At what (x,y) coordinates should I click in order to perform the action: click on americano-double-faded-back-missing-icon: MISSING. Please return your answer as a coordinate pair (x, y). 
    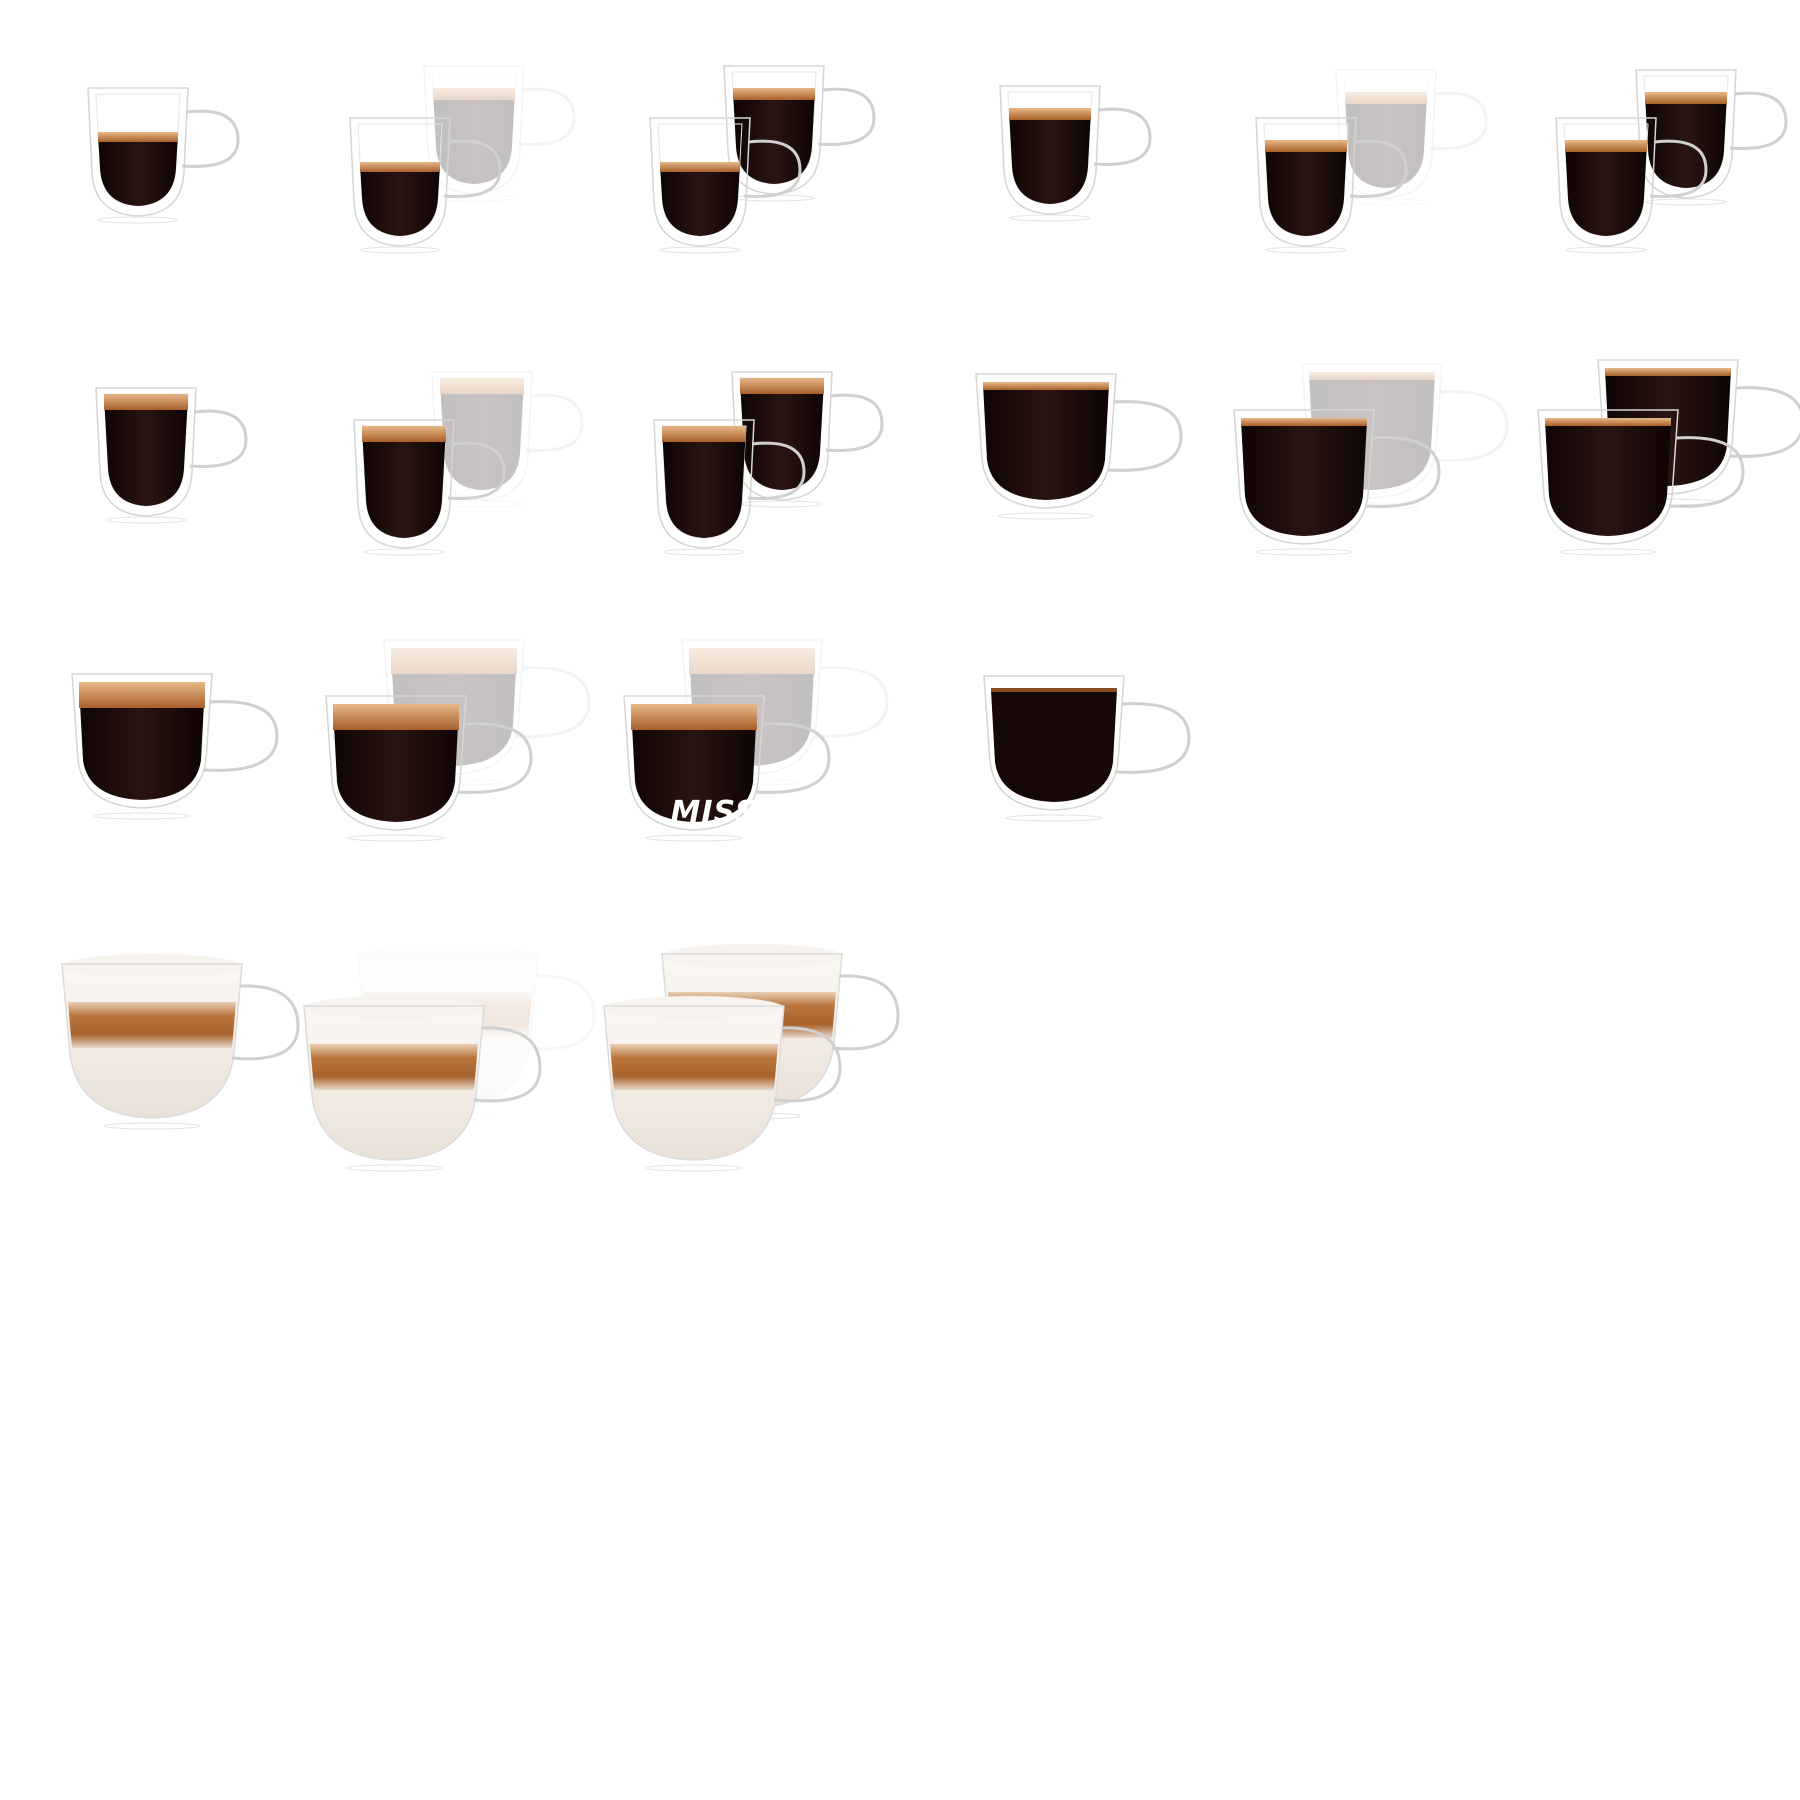
    Looking at the image, I should click on (755, 740).